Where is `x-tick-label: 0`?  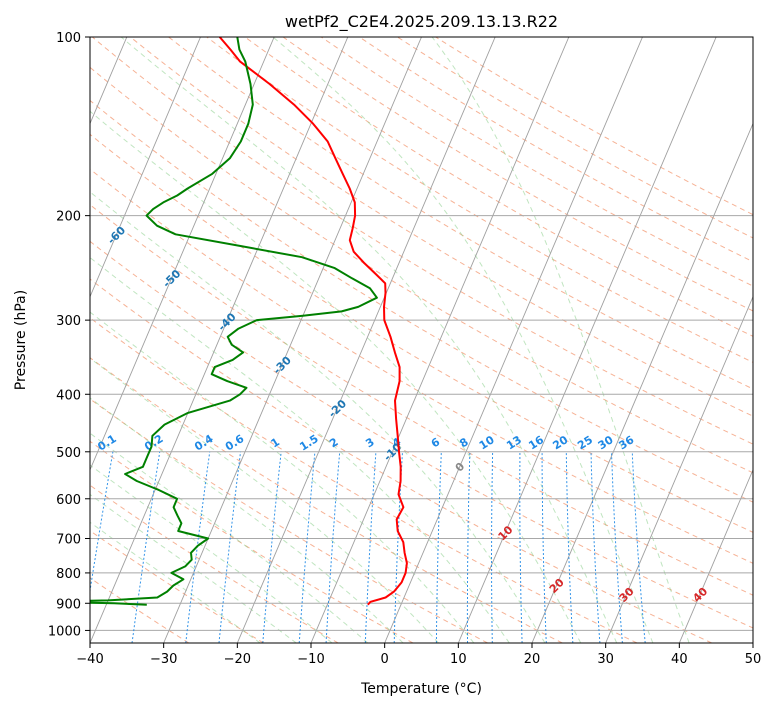 x-tick-label: 0 is located at coordinates (385, 659).